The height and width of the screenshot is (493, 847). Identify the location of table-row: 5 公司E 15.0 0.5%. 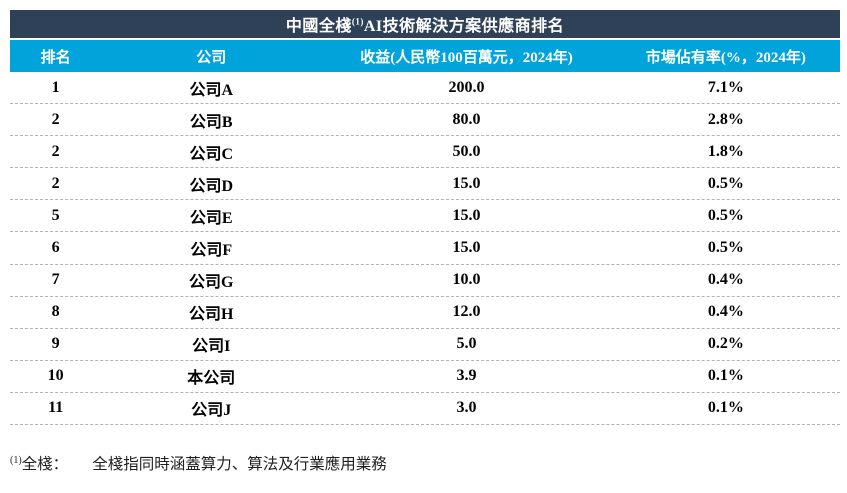
(425, 216).